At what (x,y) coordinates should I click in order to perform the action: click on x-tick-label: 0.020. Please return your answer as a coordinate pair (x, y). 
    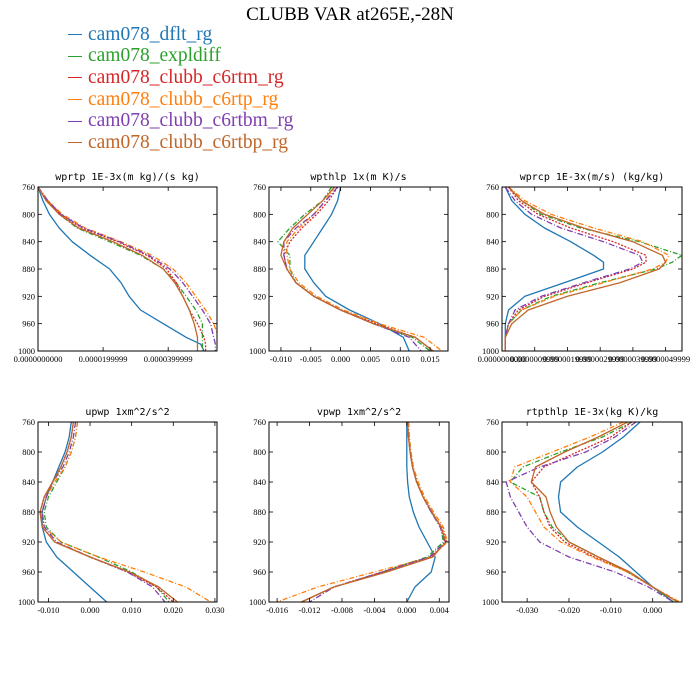
    Looking at the image, I should click on (173, 610).